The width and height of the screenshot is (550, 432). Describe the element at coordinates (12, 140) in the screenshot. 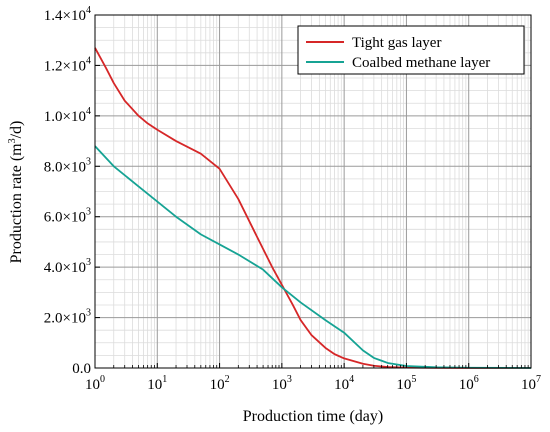

I see `y-axis-title-sup: 3` at that location.